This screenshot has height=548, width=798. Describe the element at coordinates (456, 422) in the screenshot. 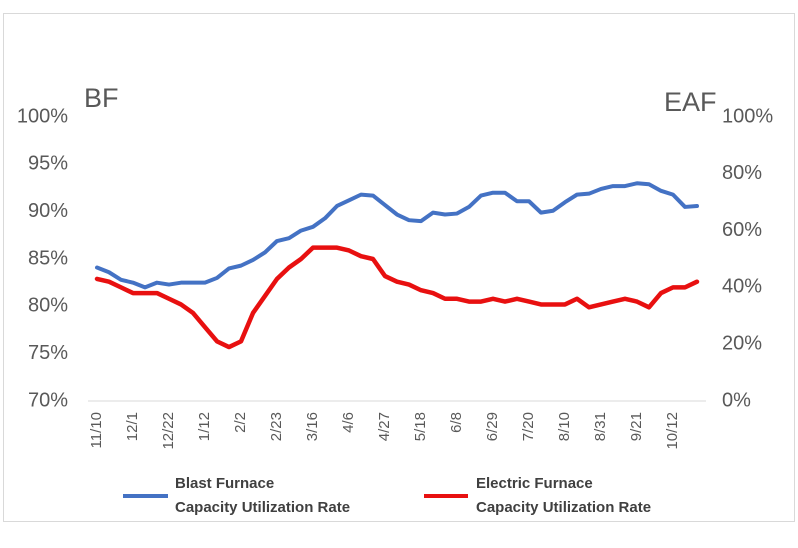

I see `x-tick-label: 6/8` at that location.